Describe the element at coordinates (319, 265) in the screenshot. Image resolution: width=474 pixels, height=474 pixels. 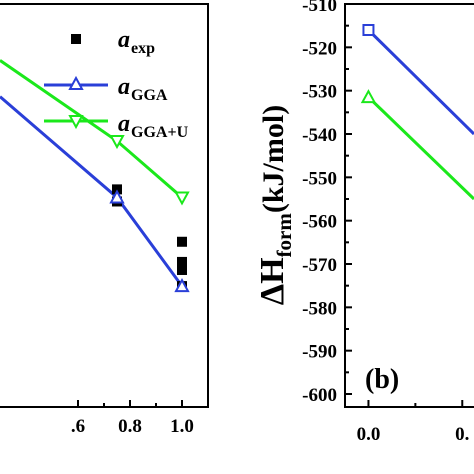
I see `y-tick-label: -570` at that location.